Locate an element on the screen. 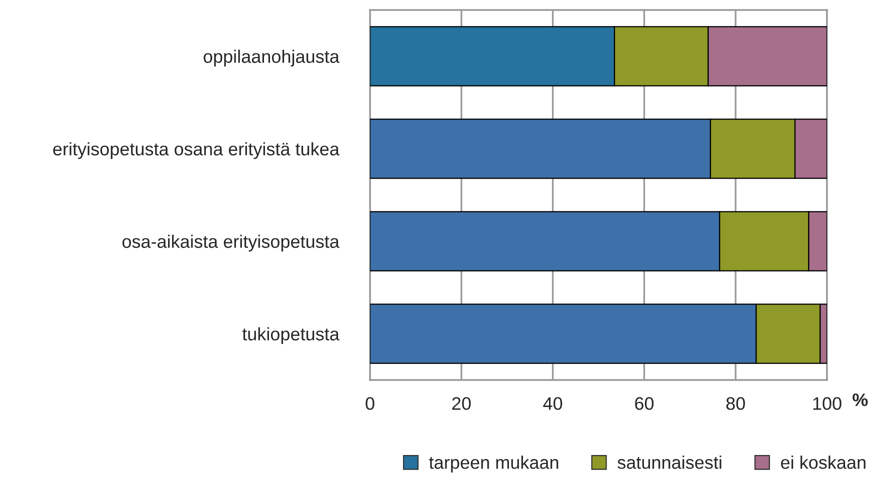 Image resolution: width=880 pixels, height=487 pixels. y-tick-label: tukiopetusta is located at coordinates (291, 335).